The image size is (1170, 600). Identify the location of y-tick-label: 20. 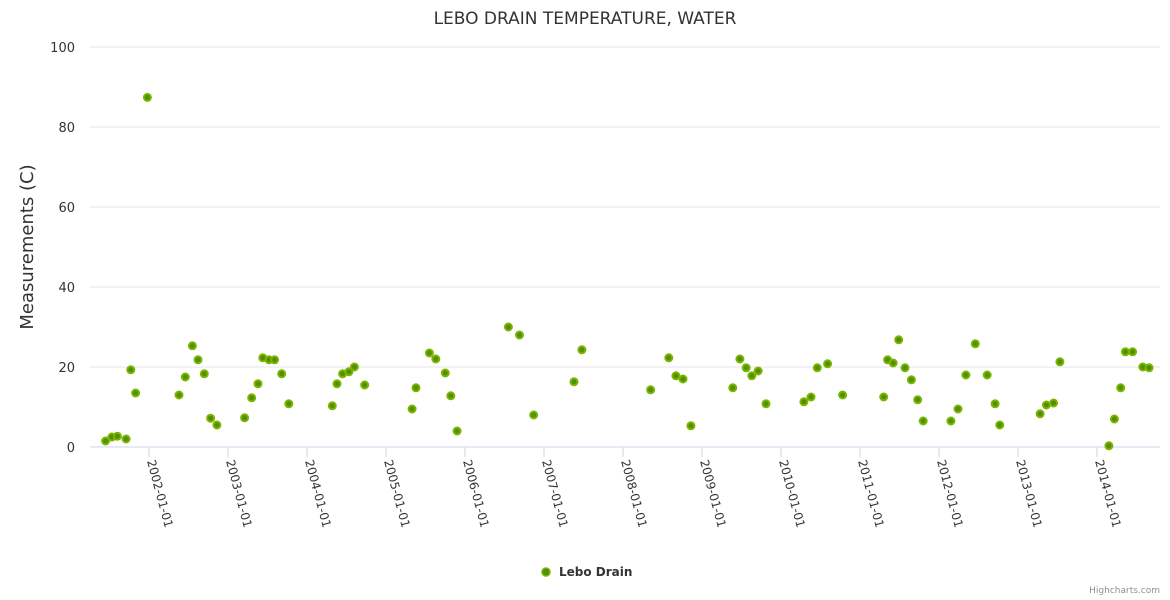
(66, 368).